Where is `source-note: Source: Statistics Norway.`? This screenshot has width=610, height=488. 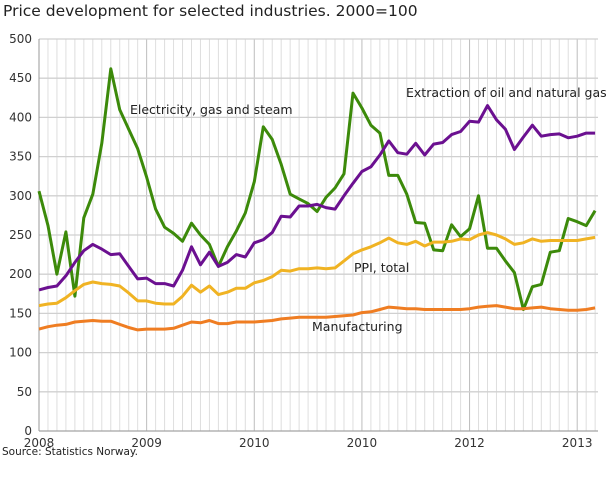 source-note: Source: Statistics Norway. is located at coordinates (70, 452).